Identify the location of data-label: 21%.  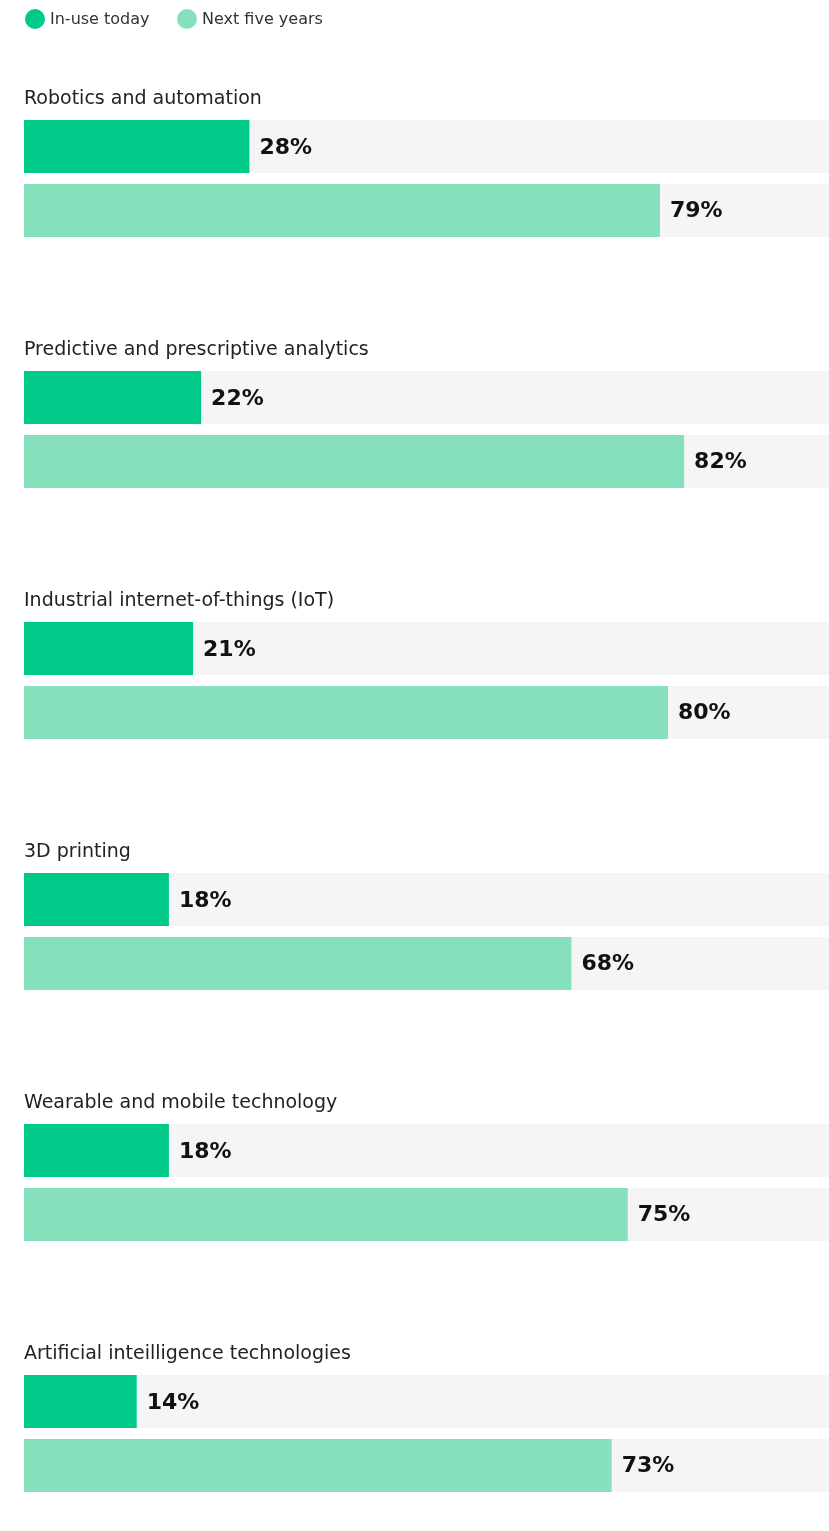
(229, 648).